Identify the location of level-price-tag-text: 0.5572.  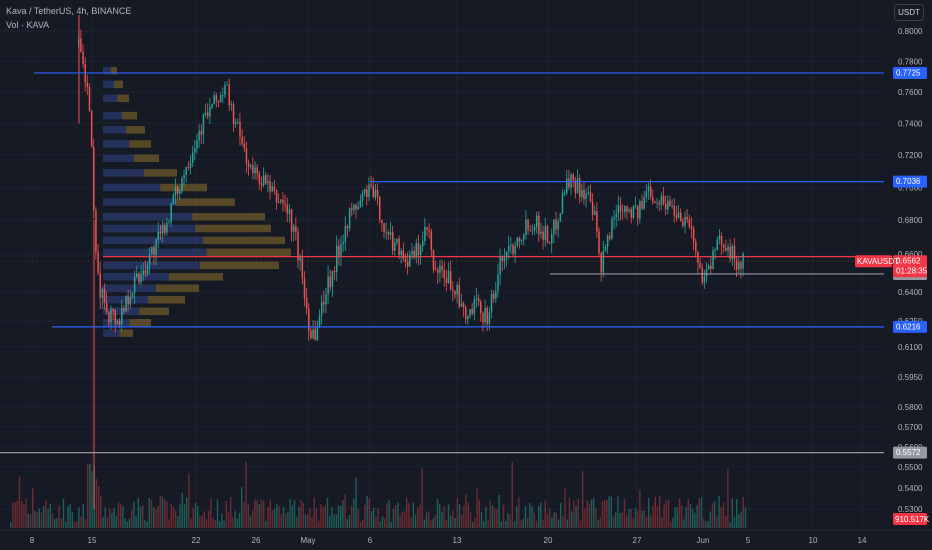
(908, 452).